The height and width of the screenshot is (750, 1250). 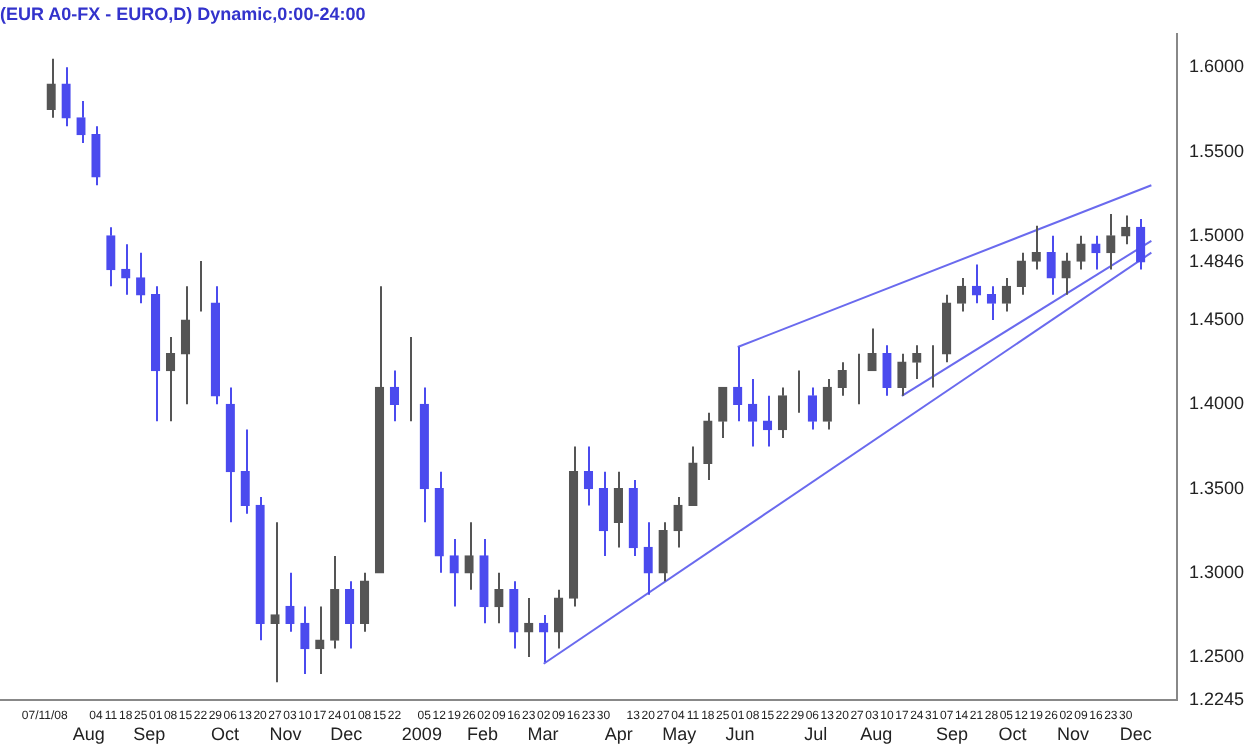 I want to click on y-tick-label: 1.4000, so click(x=1216, y=403).